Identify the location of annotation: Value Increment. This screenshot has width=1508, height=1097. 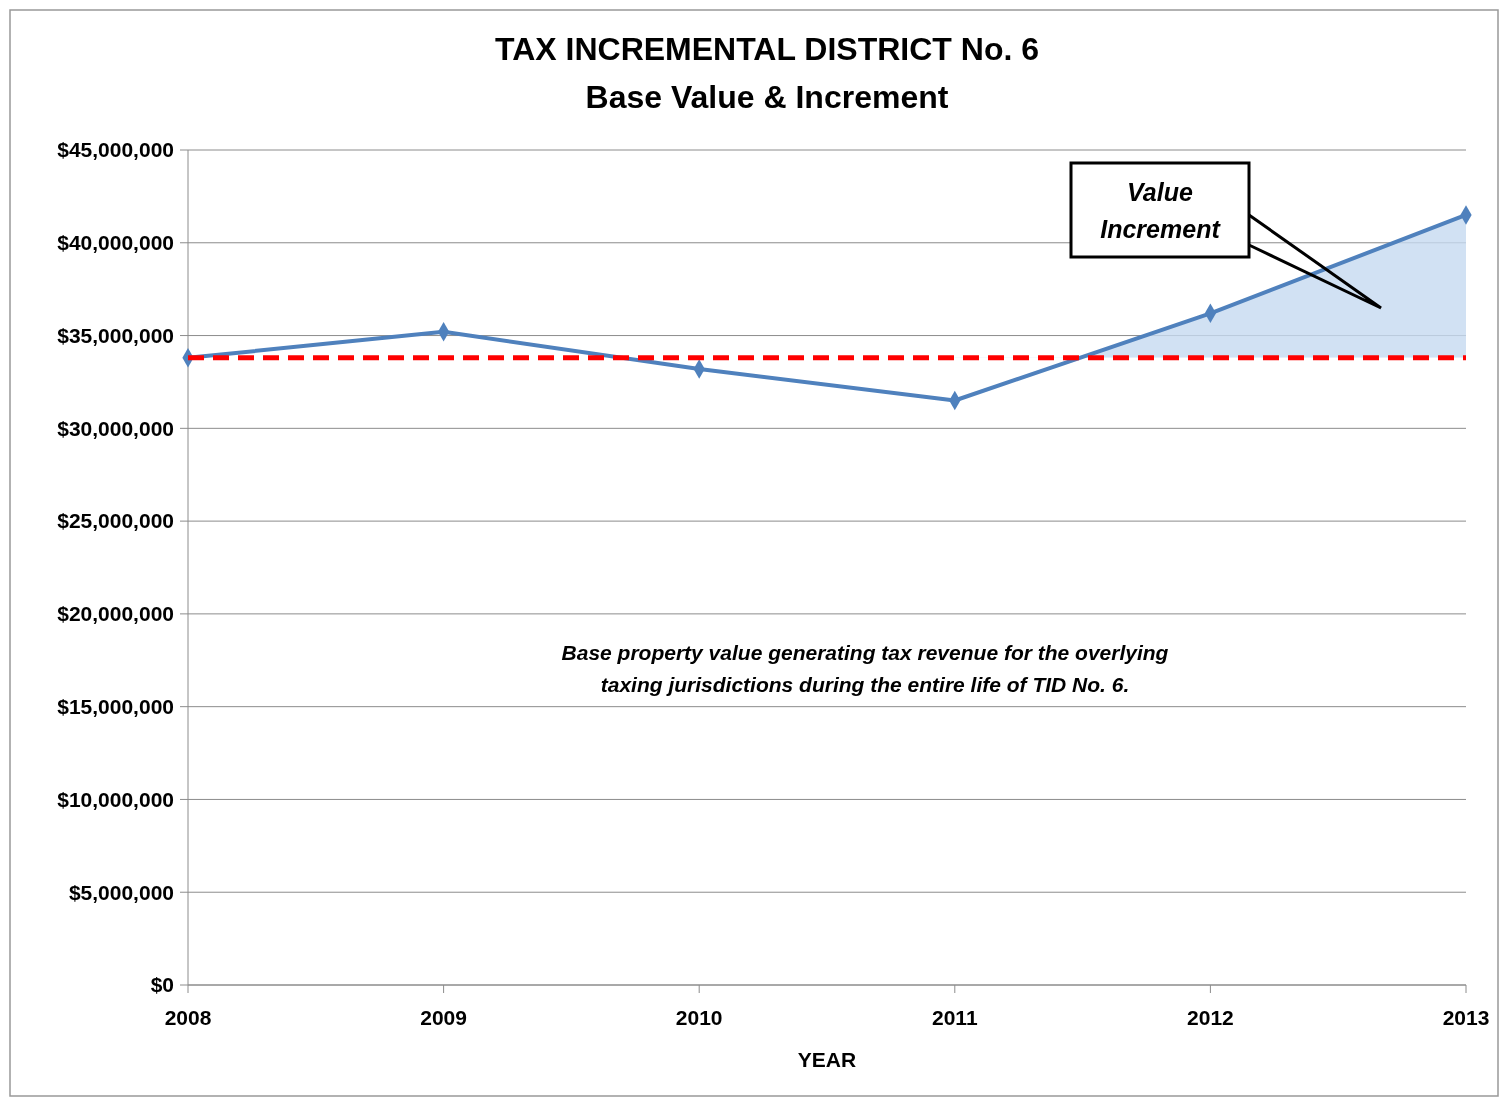
(1161, 210).